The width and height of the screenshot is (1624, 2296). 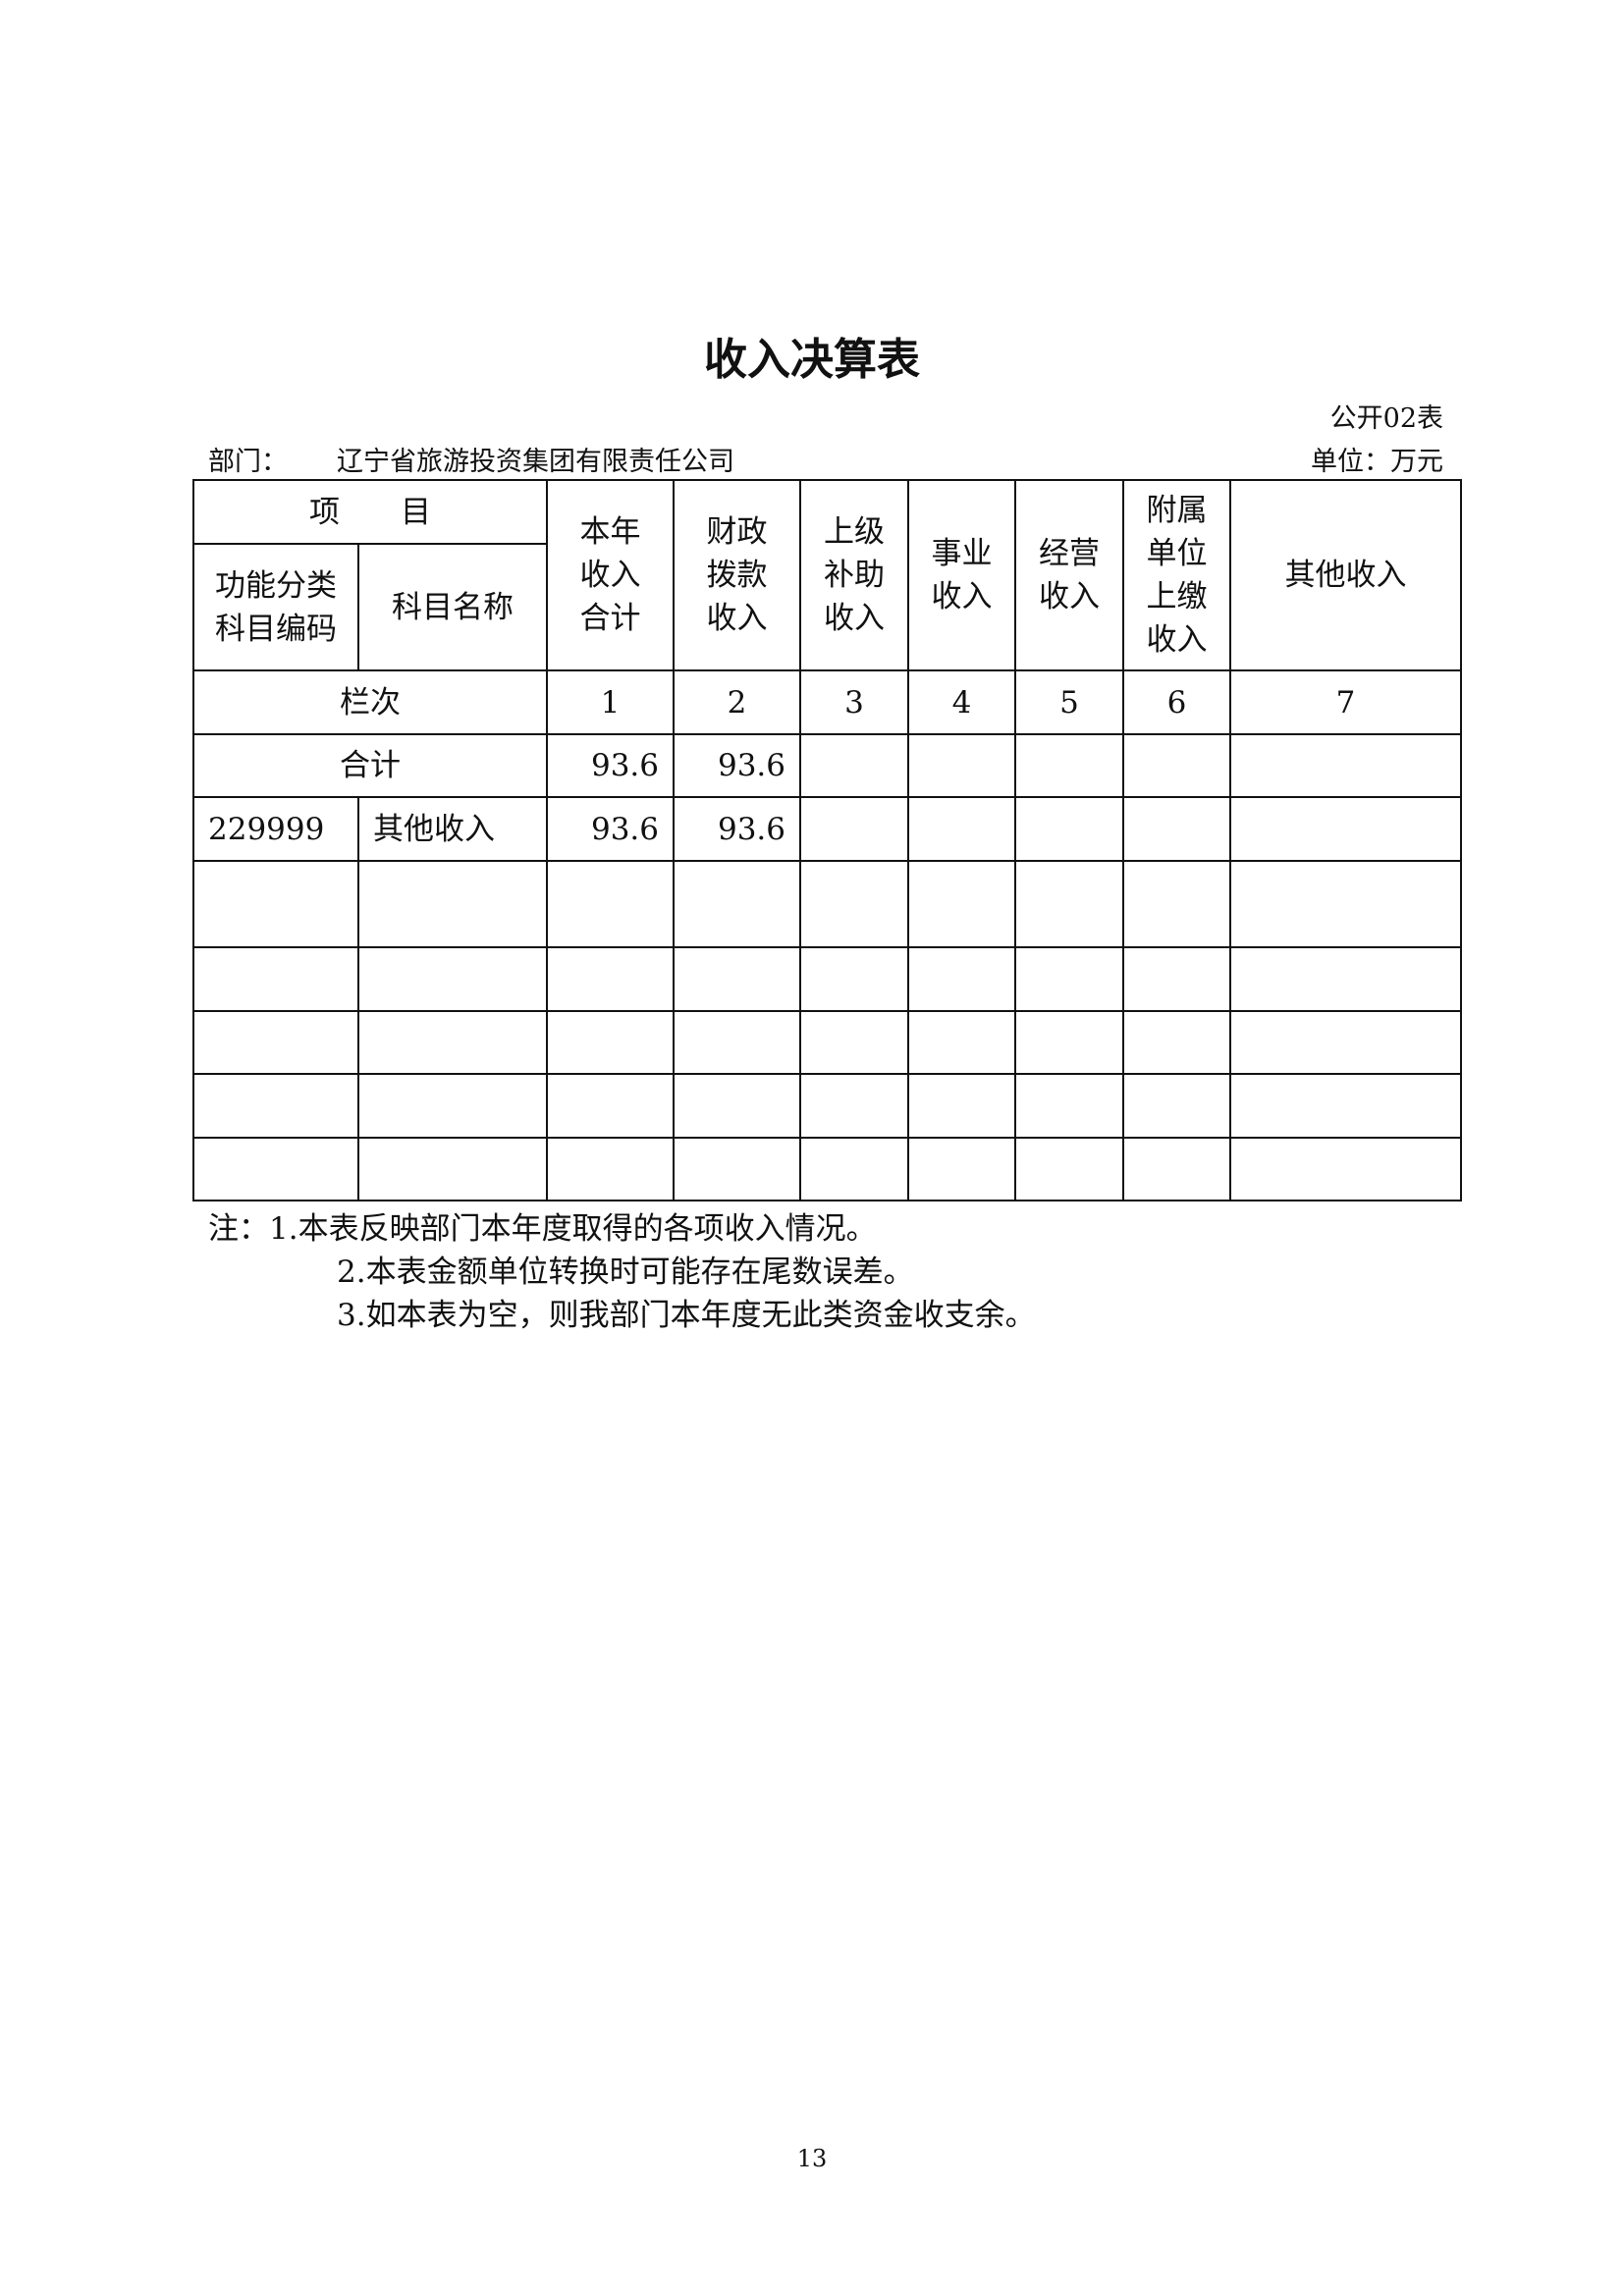 I want to click on note-3: 3.如本表为空，则我部门本年度无此类资金收支余。, so click(x=686, y=1316).